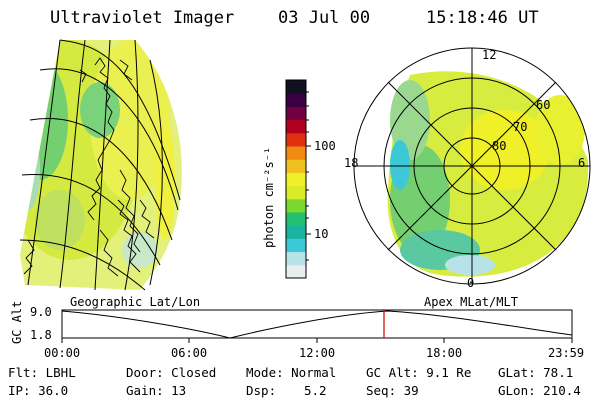  What do you see at coordinates (41, 312) in the screenshot?
I see `timeline-ytick-high: 9.0` at bounding box center [41, 312].